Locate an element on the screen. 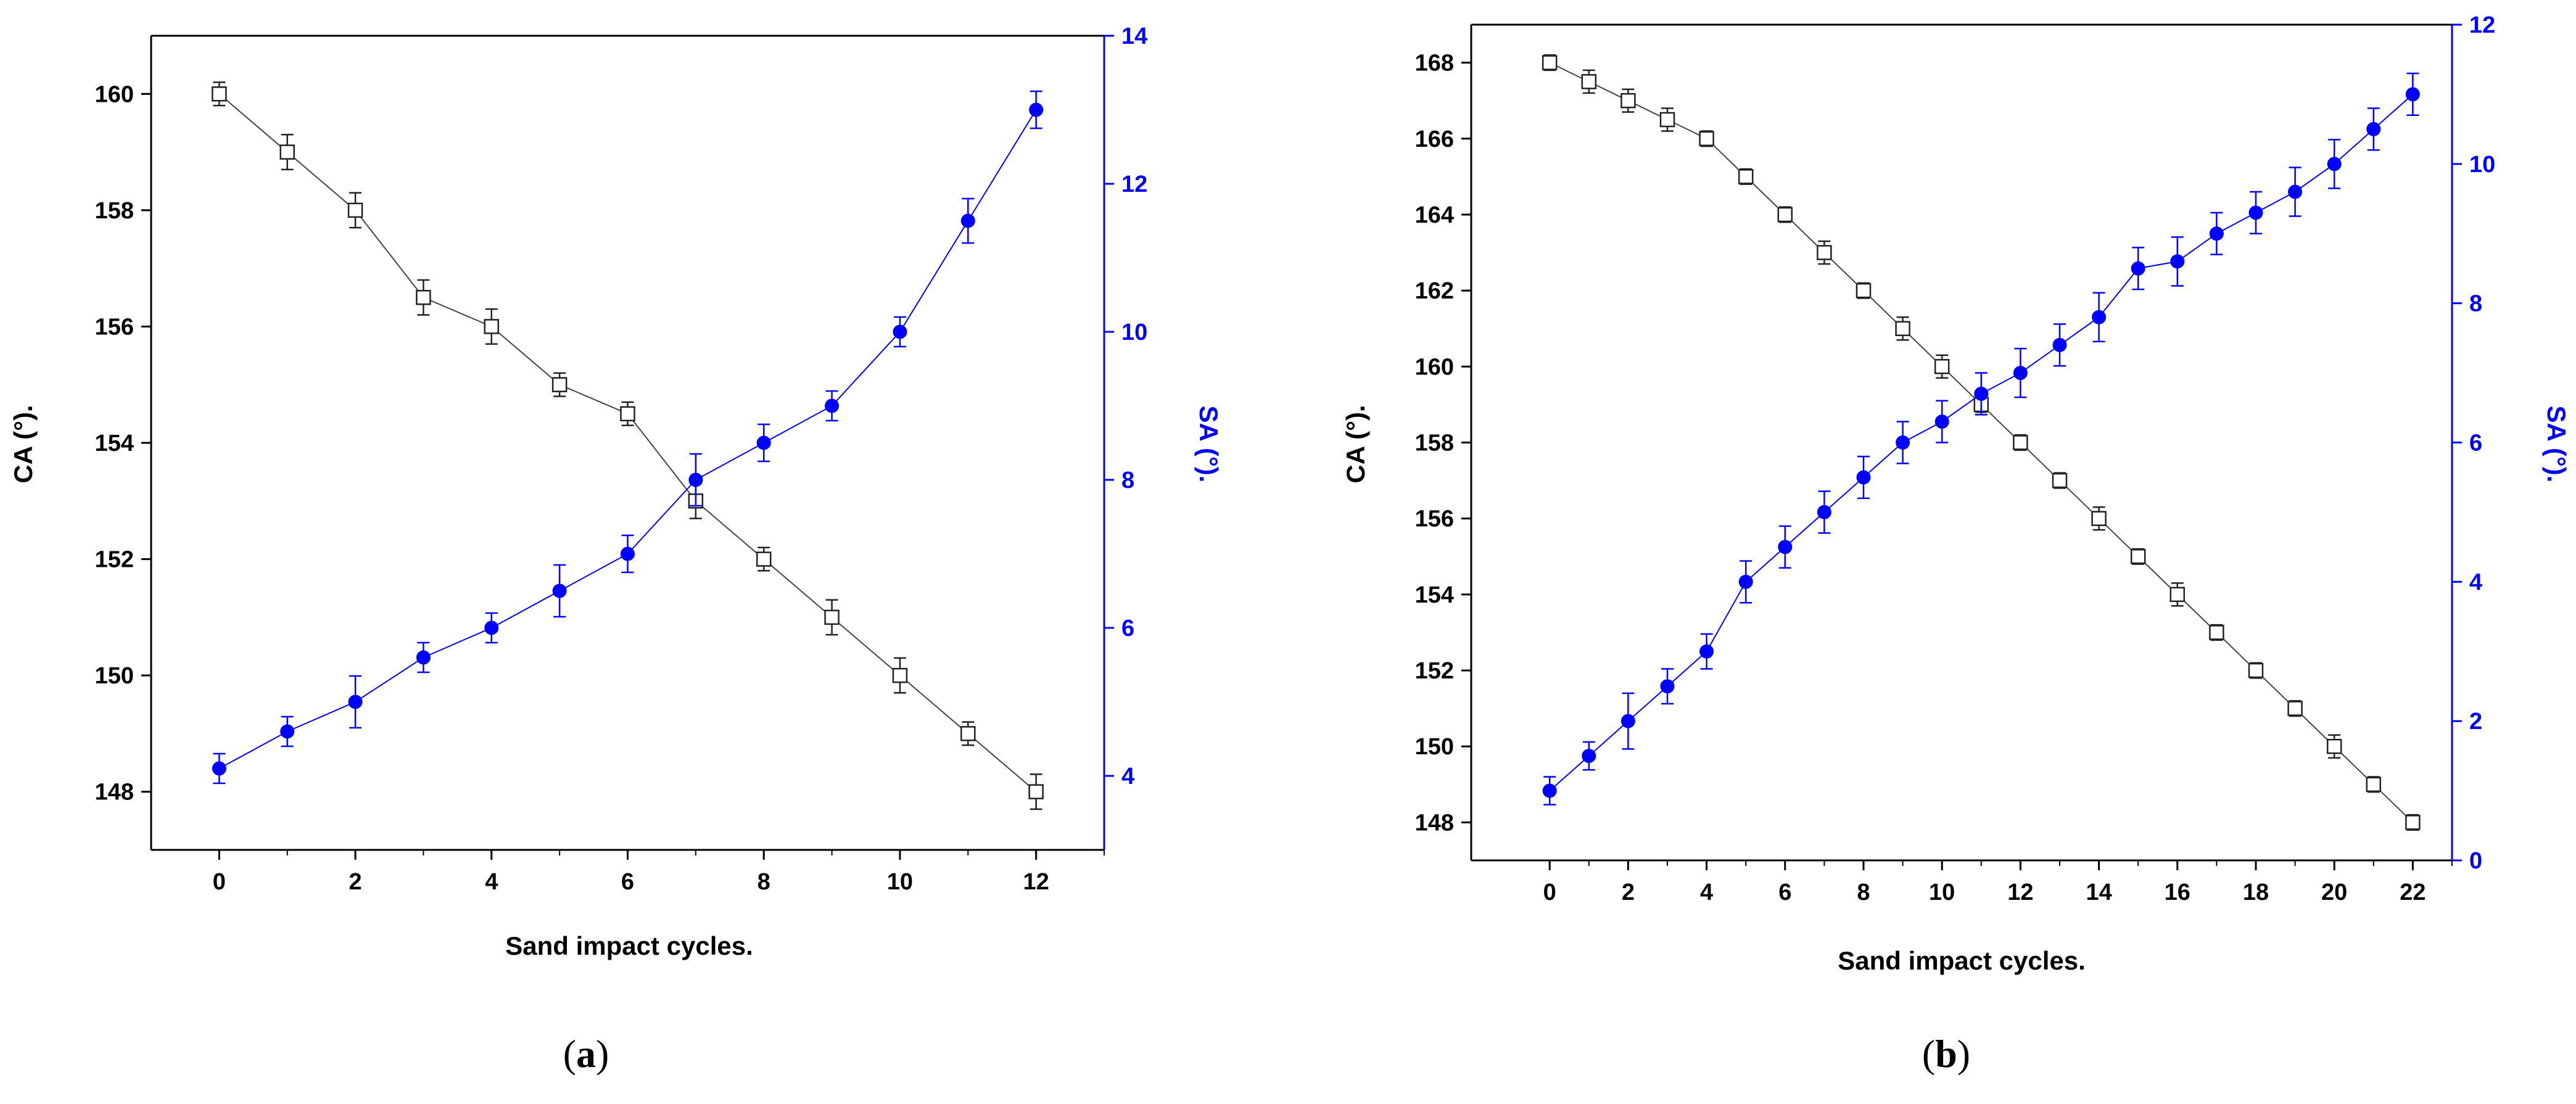 Image resolution: width=2576 pixels, height=1104 pixels. panel-b-x-tick-label: 14 is located at coordinates (2099, 892).